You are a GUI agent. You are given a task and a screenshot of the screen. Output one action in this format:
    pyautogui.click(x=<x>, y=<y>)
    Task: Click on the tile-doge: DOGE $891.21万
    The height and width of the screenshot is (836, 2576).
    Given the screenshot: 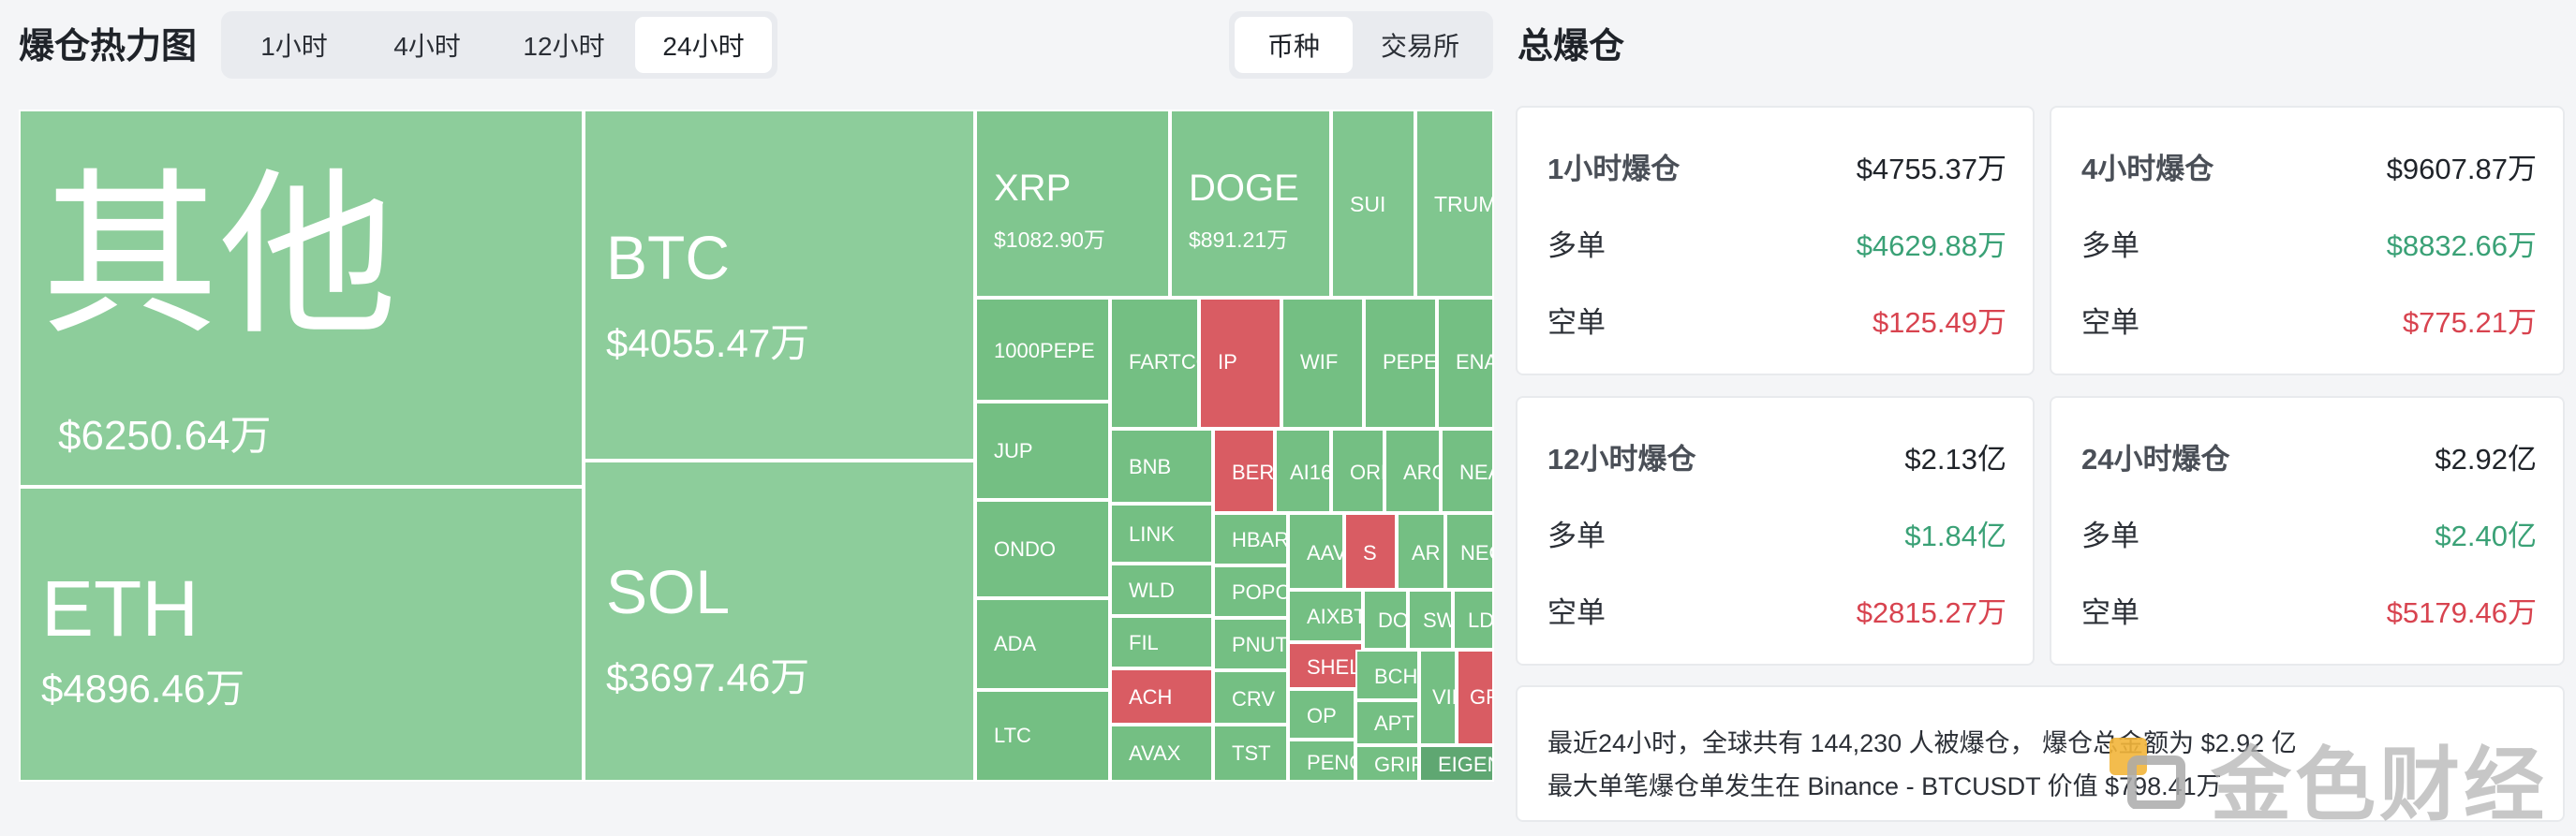 What is the action you would take?
    pyautogui.click(x=1250, y=204)
    